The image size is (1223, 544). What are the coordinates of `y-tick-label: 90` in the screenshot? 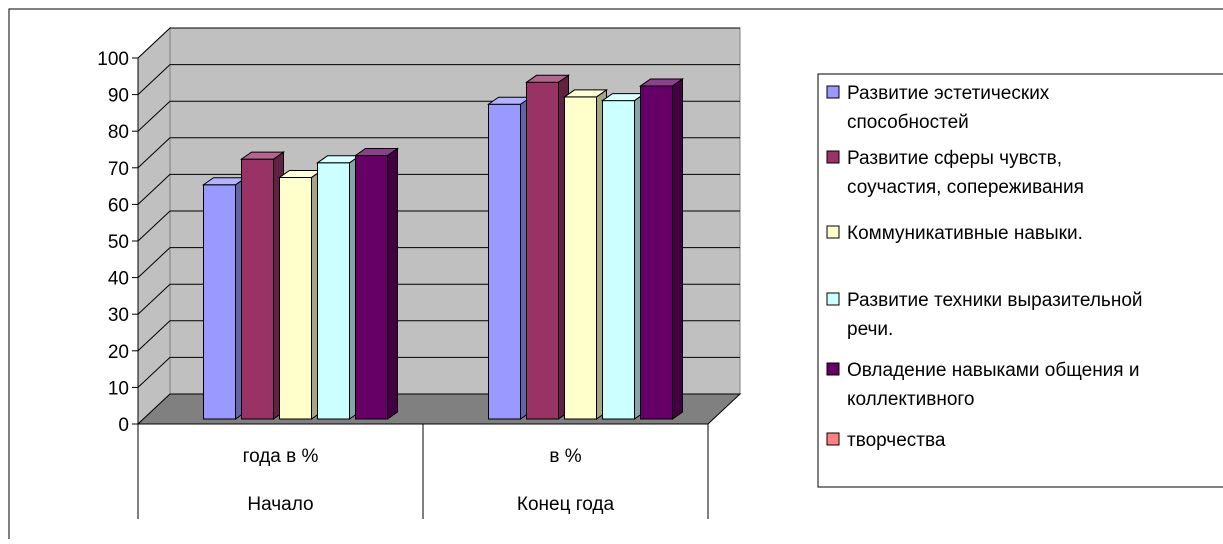 It's located at (118, 96).